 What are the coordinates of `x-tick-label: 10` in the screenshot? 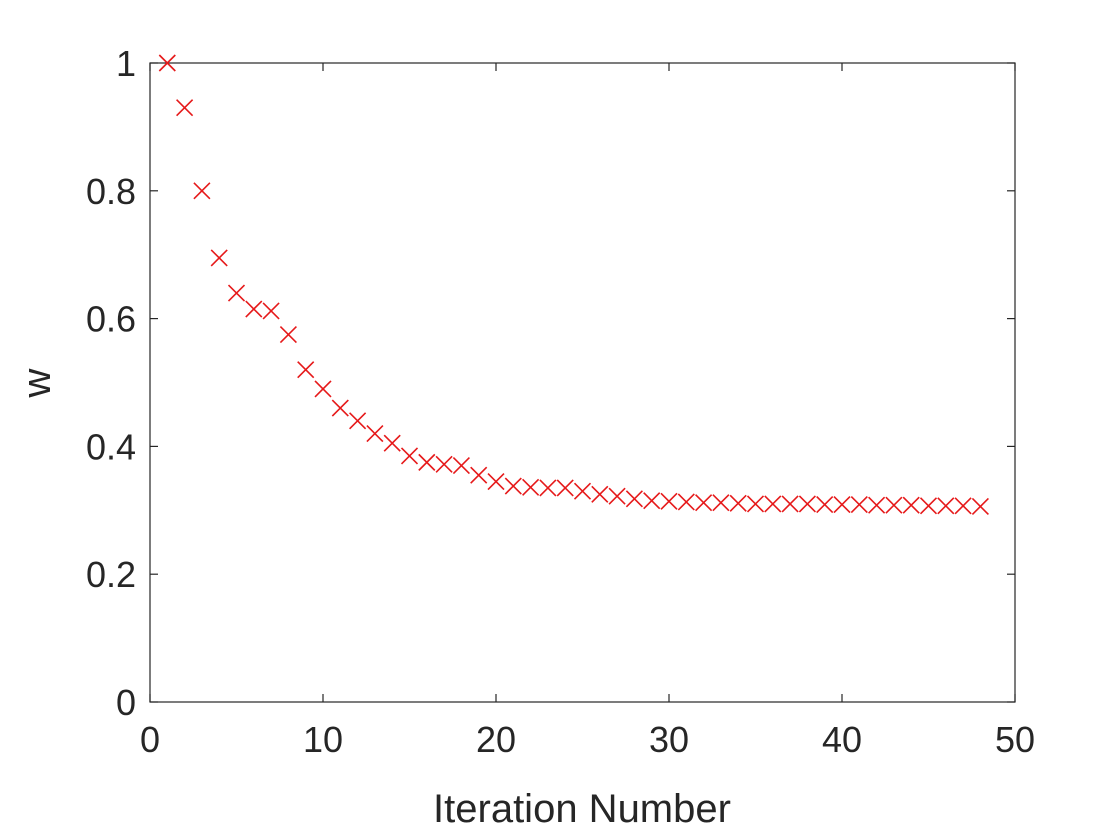 It's located at (323, 739).